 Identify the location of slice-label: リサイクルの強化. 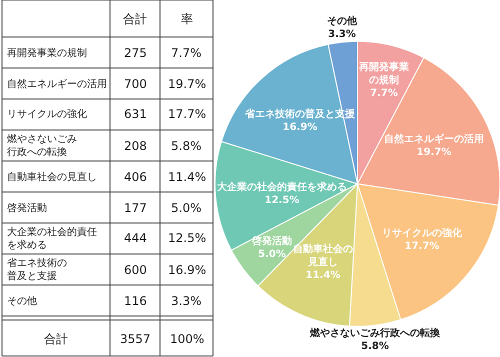
(422, 233).